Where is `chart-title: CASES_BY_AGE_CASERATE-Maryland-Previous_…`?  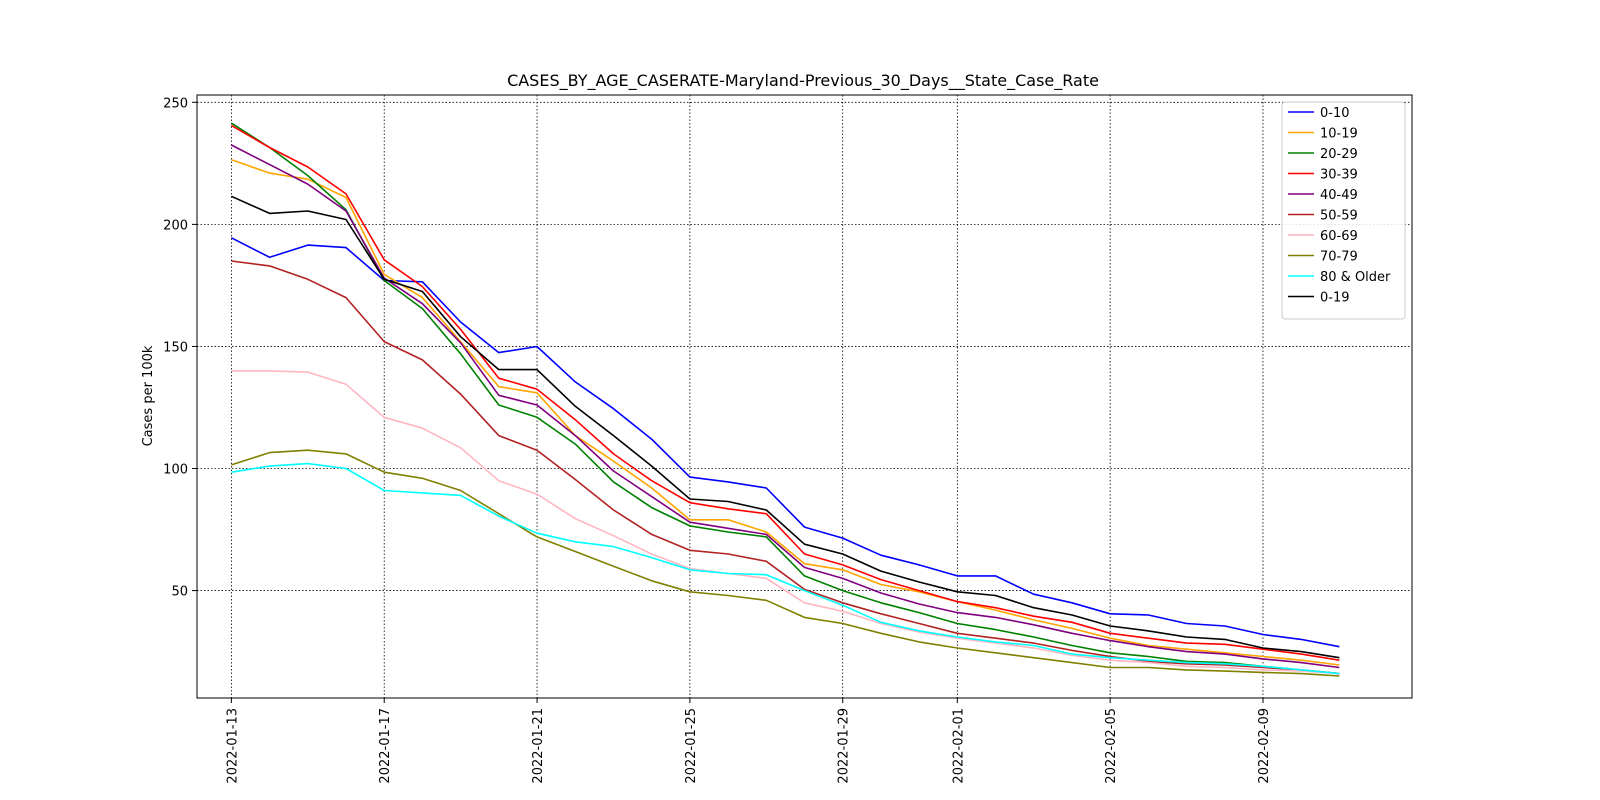 chart-title: CASES_BY_AGE_CASERATE-Maryland-Previous_… is located at coordinates (803, 81).